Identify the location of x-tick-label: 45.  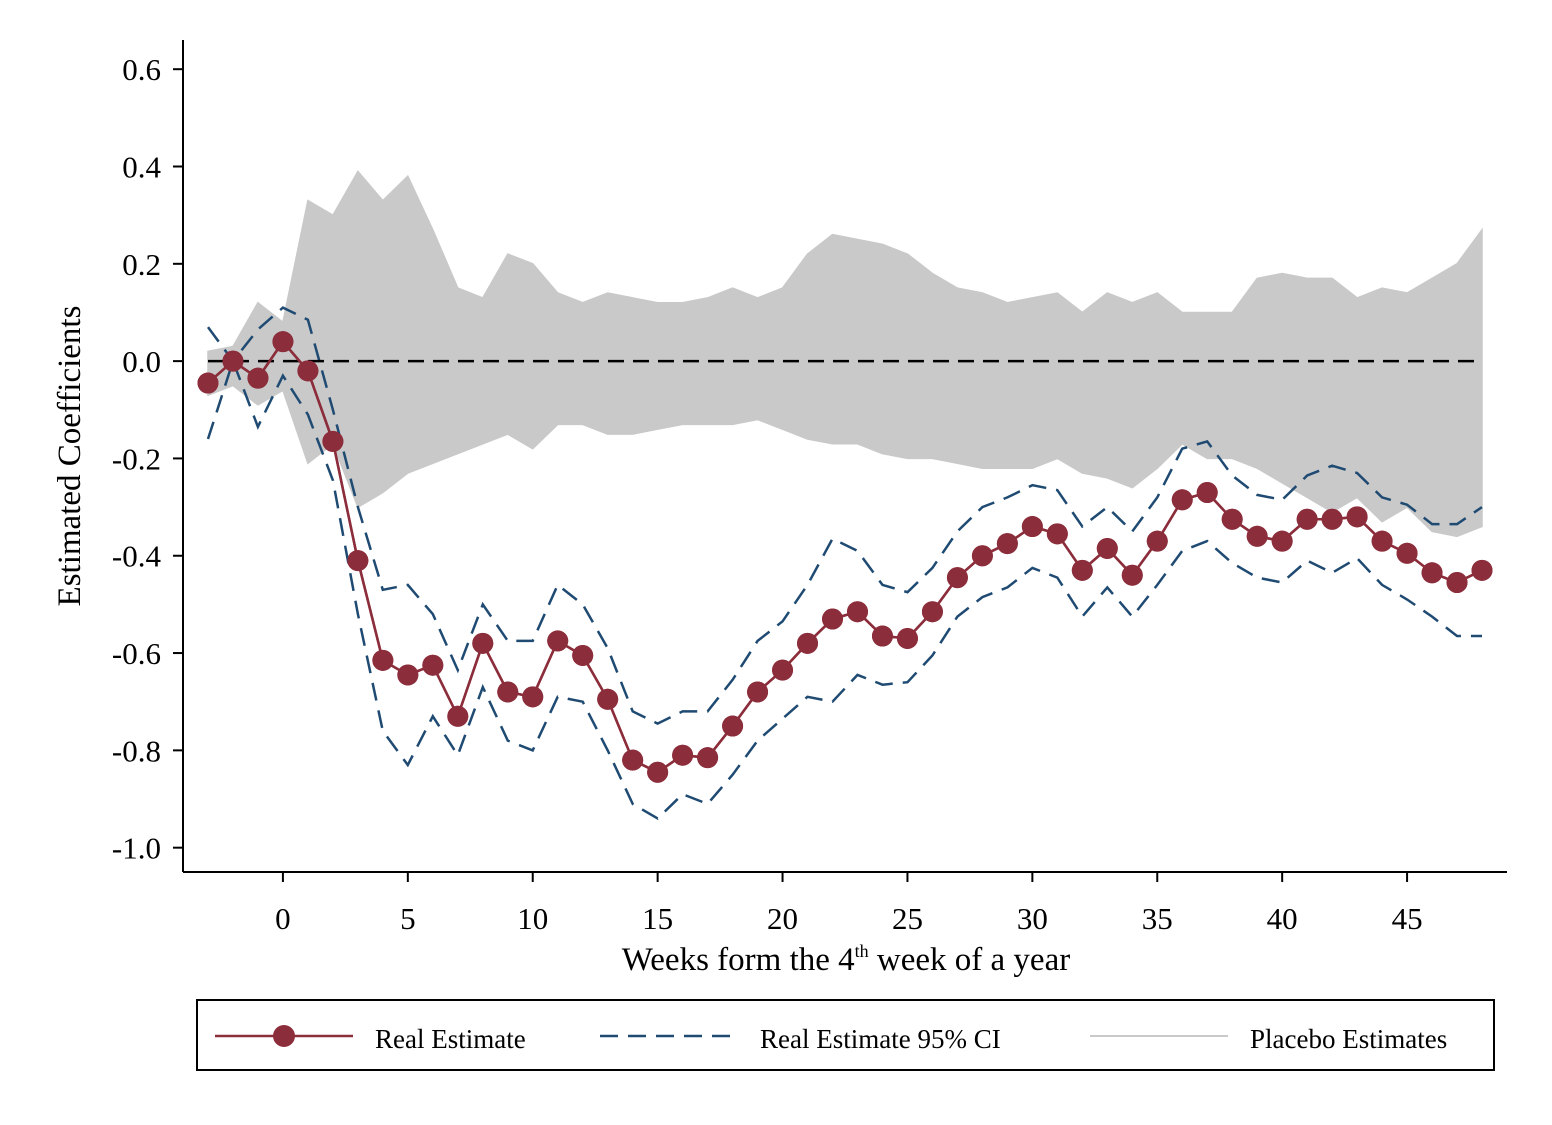
(1407, 918).